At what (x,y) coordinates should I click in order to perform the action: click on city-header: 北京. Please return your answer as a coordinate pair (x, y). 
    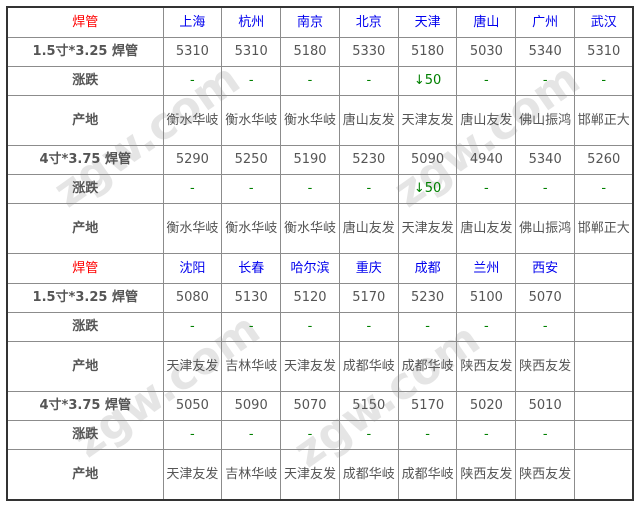
    Looking at the image, I should click on (368, 22).